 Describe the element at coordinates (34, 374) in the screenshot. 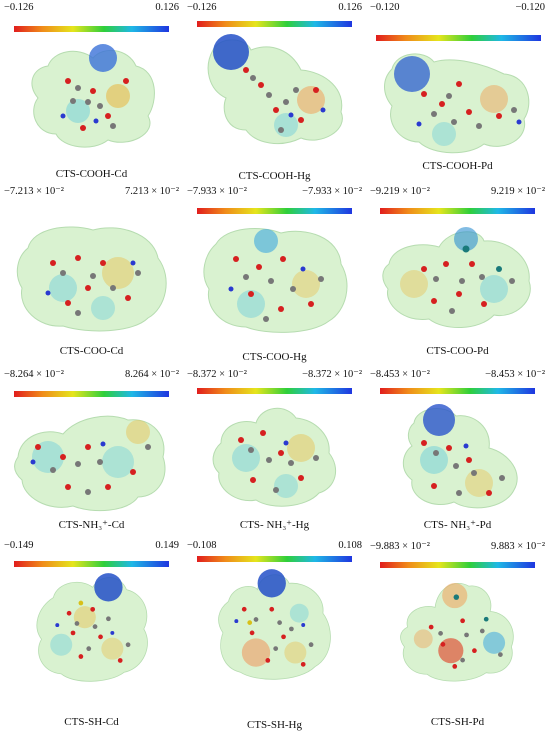

I see `range-min-label: −8.264 × 10⁻²` at that location.